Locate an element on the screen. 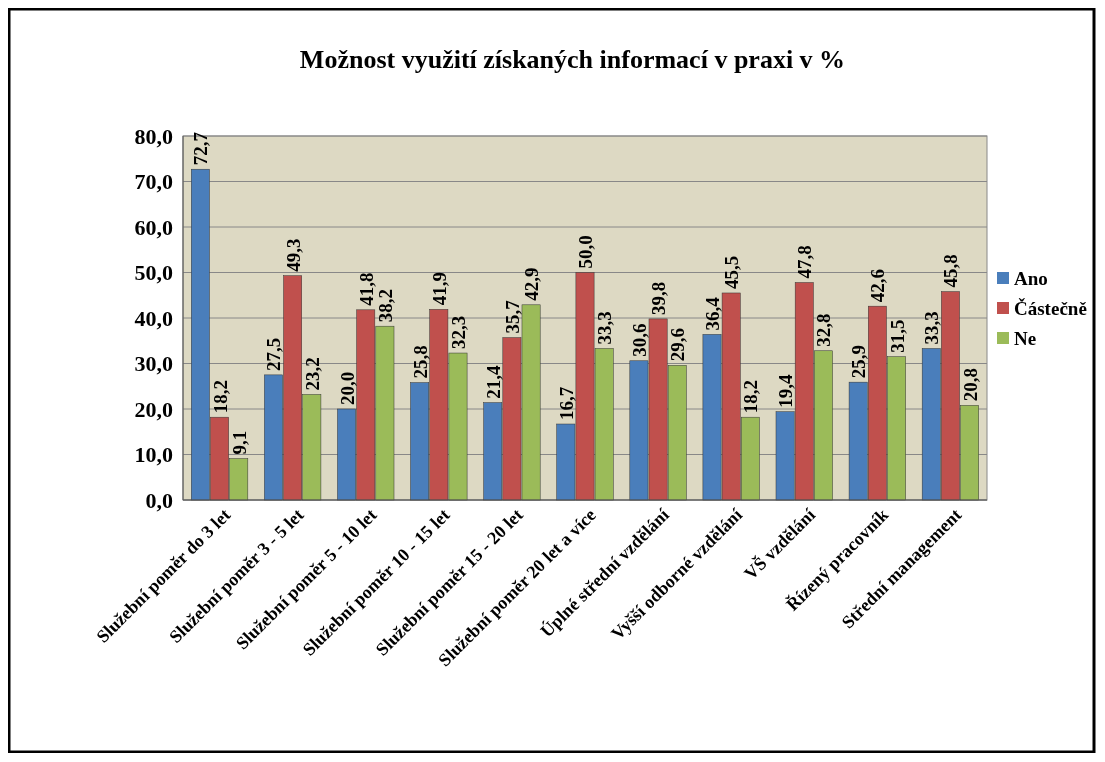 This screenshot has width=1105, height=762. data-label: 31,5 is located at coordinates (897, 336).